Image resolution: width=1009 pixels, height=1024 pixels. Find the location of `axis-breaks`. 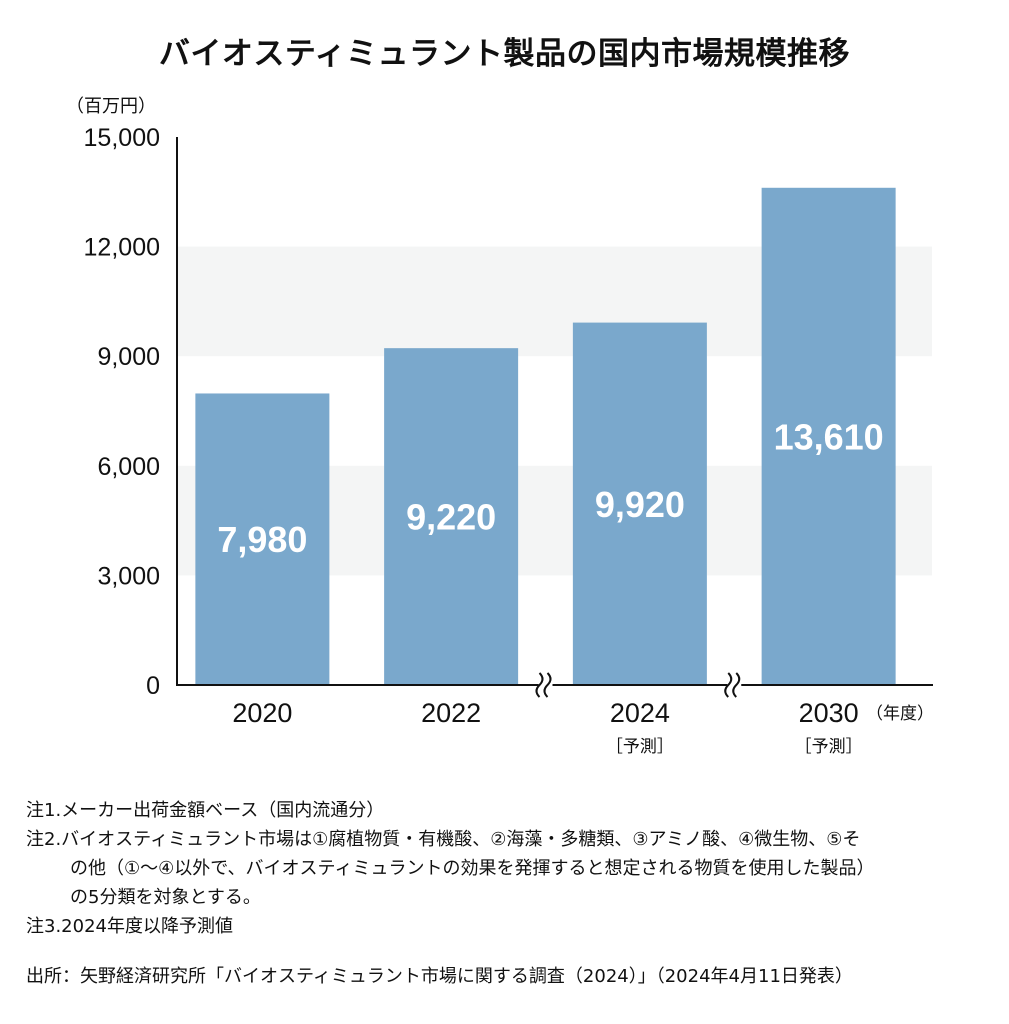

axis-breaks is located at coordinates (638, 685).